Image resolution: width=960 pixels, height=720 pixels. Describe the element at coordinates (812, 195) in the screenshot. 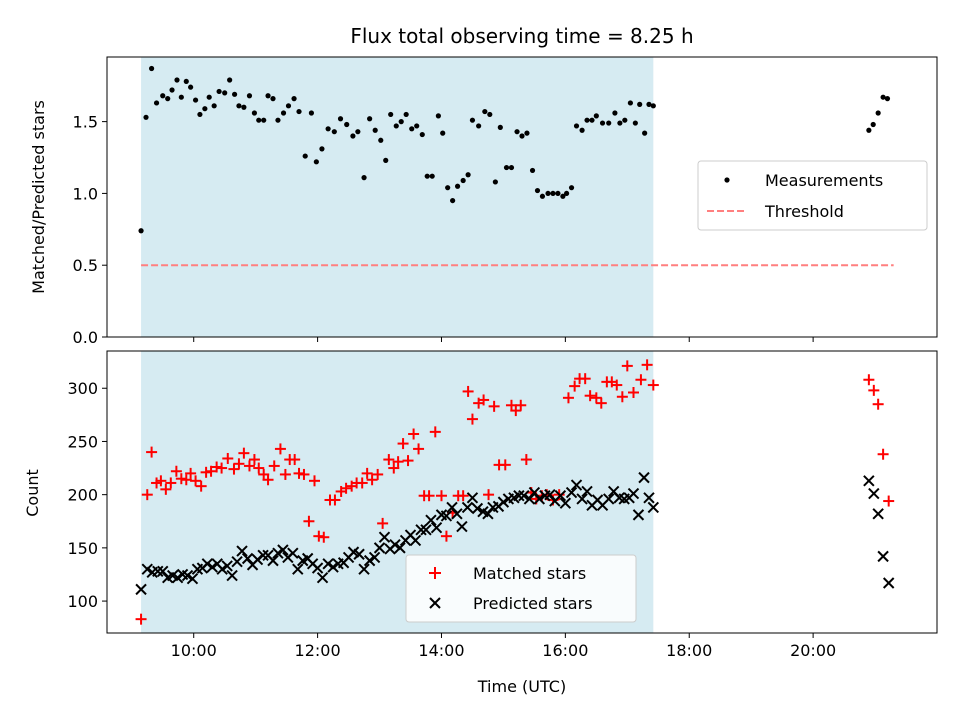

I see `ratio-legend: Measurements Threshold` at that location.